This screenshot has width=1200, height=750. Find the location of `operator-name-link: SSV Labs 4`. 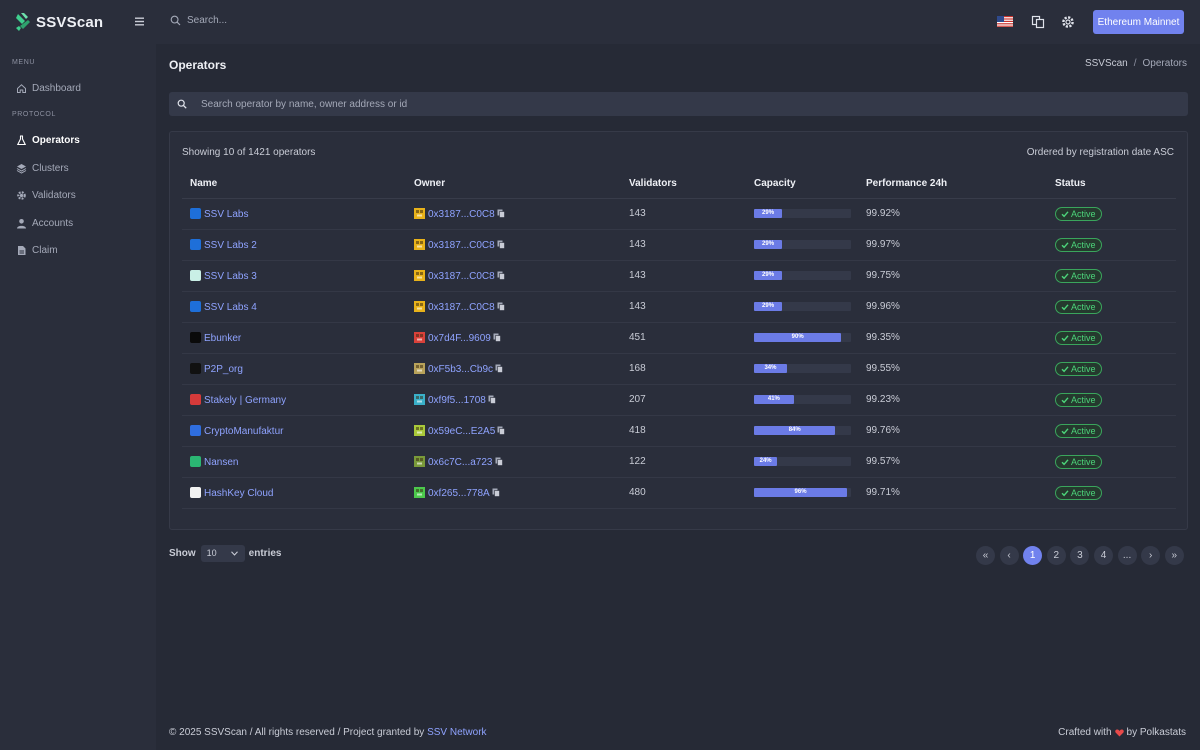

operator-name-link: SSV Labs 4 is located at coordinates (230, 307).